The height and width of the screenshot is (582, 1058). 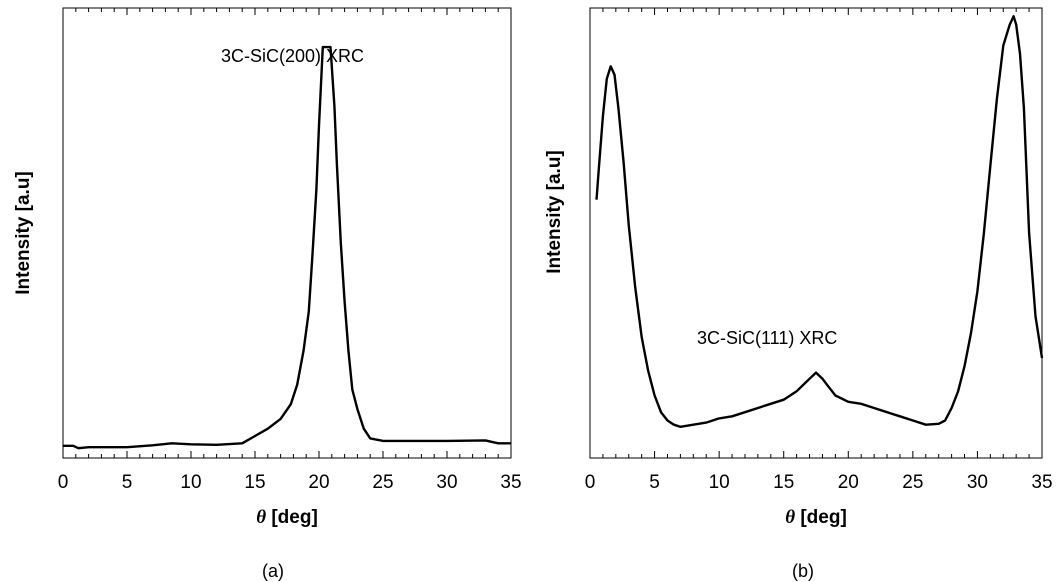 What do you see at coordinates (273, 571) in the screenshot?
I see `panel-label-a: (a)` at bounding box center [273, 571].